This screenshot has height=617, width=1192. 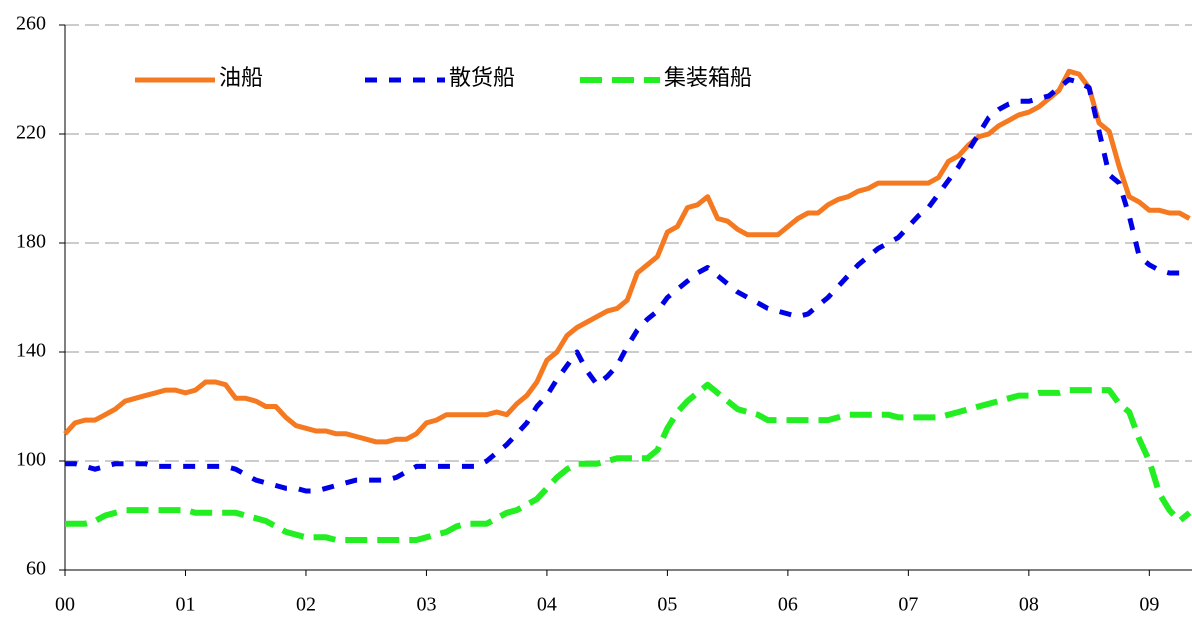 I want to click on x-tick-label: 06, so click(x=788, y=605).